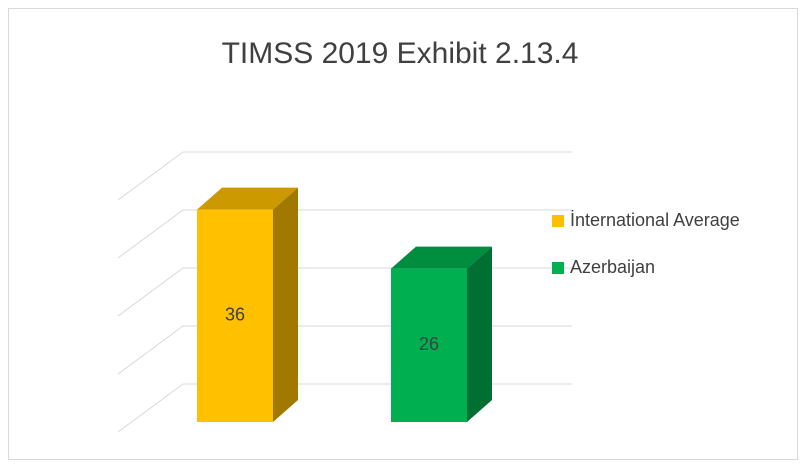 The height and width of the screenshot is (468, 806). What do you see at coordinates (655, 220) in the screenshot?
I see `legend-label: İnternational Average` at bounding box center [655, 220].